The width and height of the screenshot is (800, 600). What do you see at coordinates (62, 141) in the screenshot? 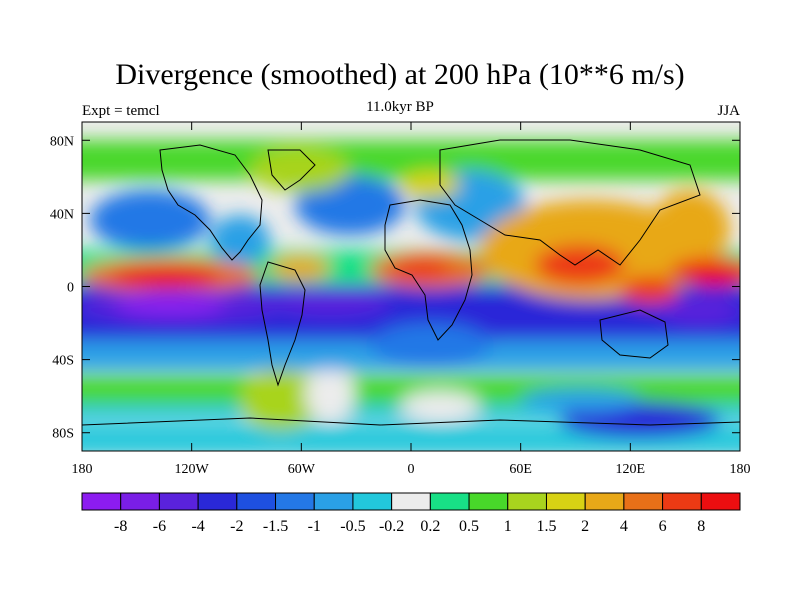
I see `y-tick-label: 80N` at bounding box center [62, 141].